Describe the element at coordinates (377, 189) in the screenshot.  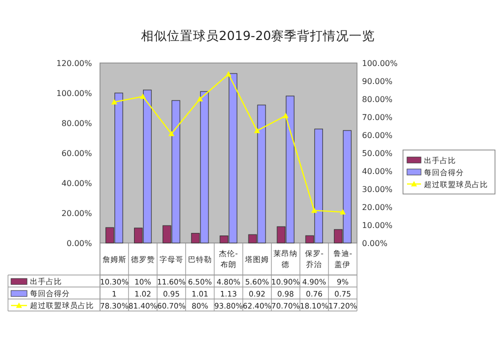
I see `y2-tick-label: 30.00%` at that location.